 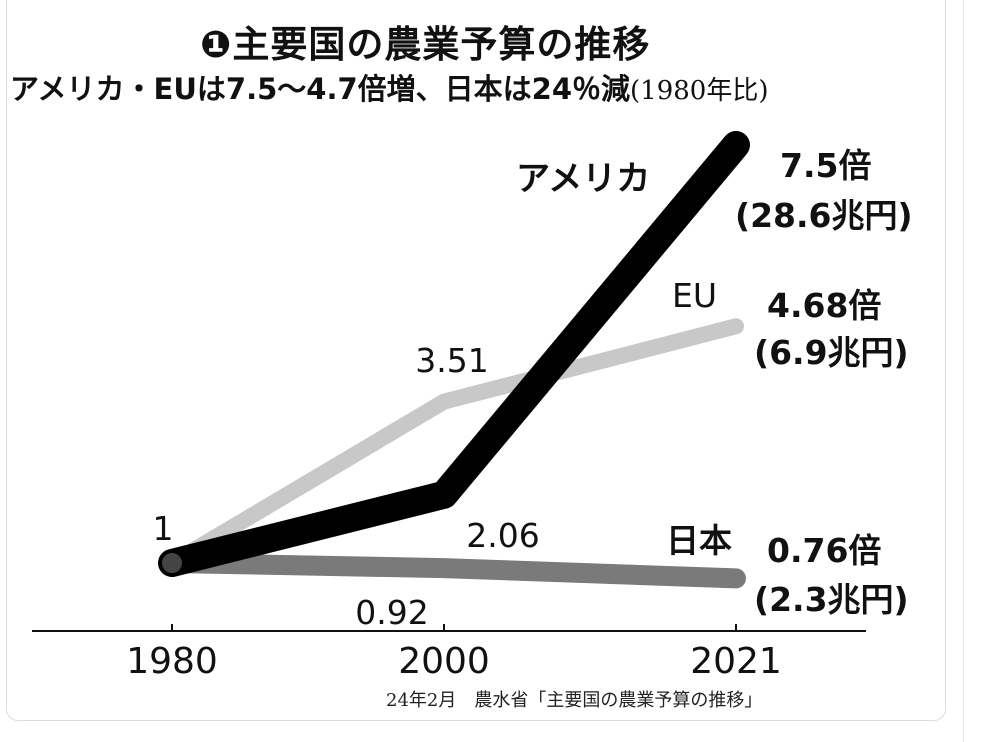 What do you see at coordinates (454, 571) in the screenshot?
I see `series-line-japan` at bounding box center [454, 571].